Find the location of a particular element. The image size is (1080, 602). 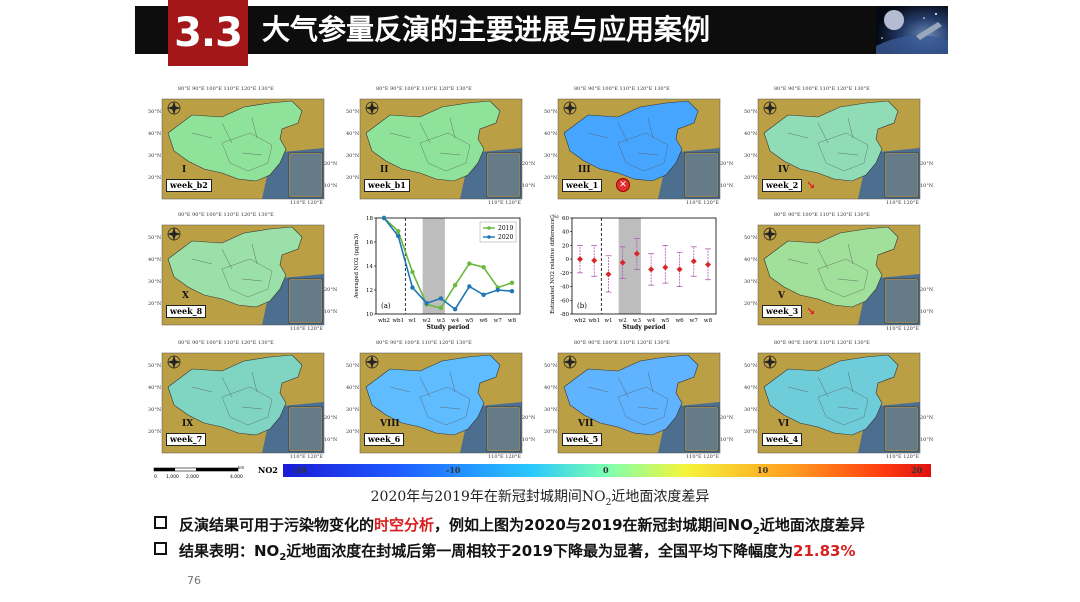

map-week-label: week_b2 is located at coordinates (189, 185).